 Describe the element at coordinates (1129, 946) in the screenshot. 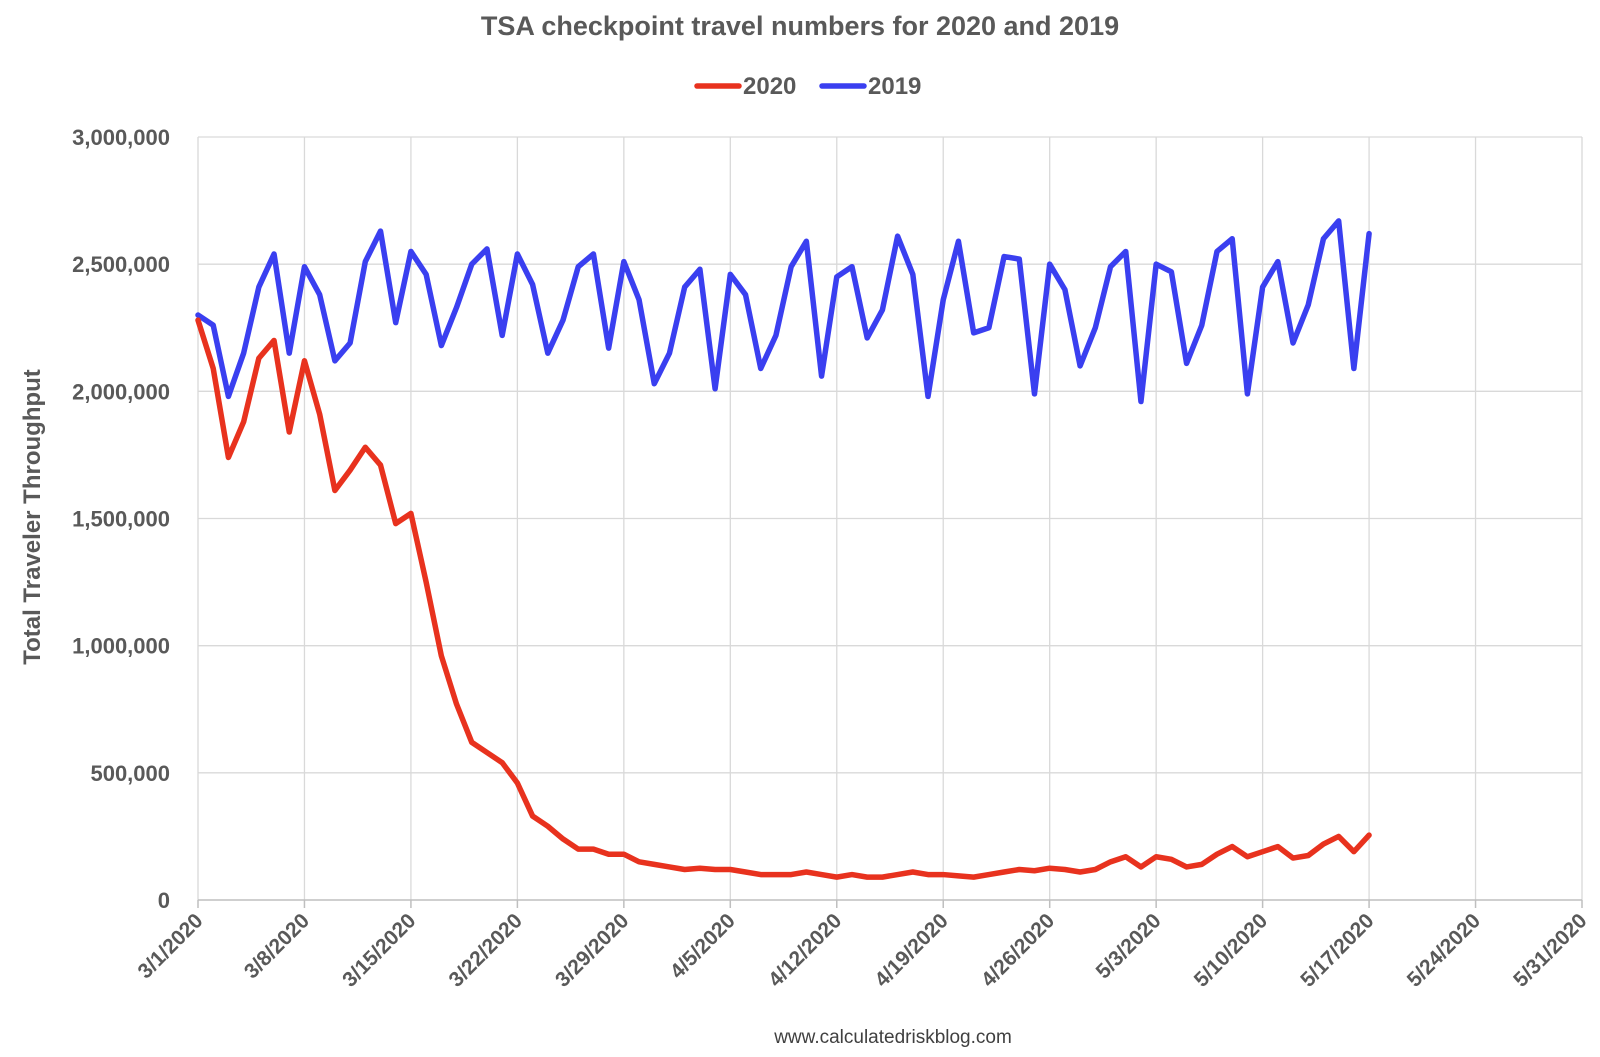

I see `x-tick-label: 5/3/2020` at that location.